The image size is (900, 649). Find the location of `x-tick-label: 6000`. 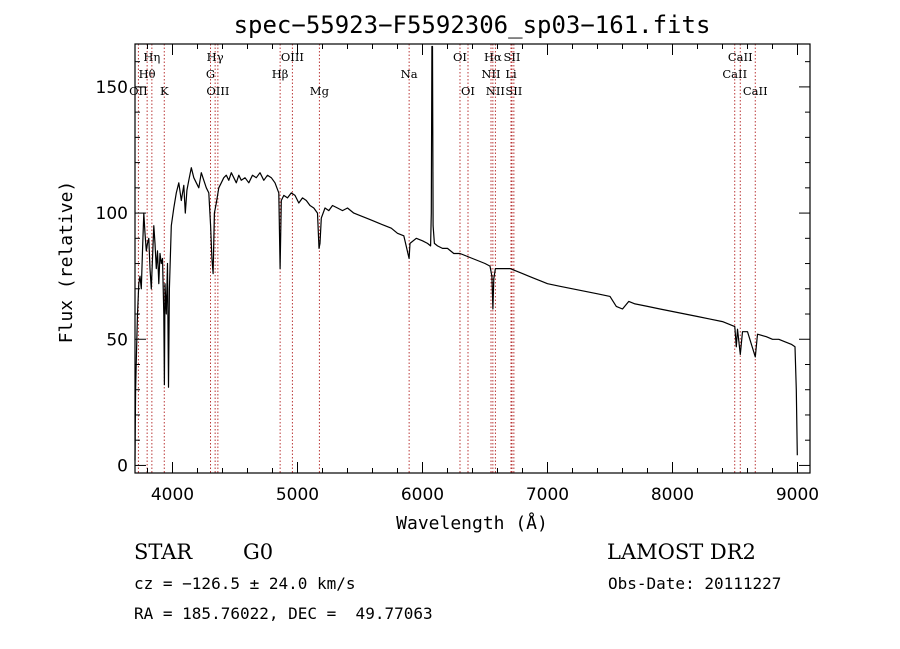

x-tick-label: 6000 is located at coordinates (422, 495).